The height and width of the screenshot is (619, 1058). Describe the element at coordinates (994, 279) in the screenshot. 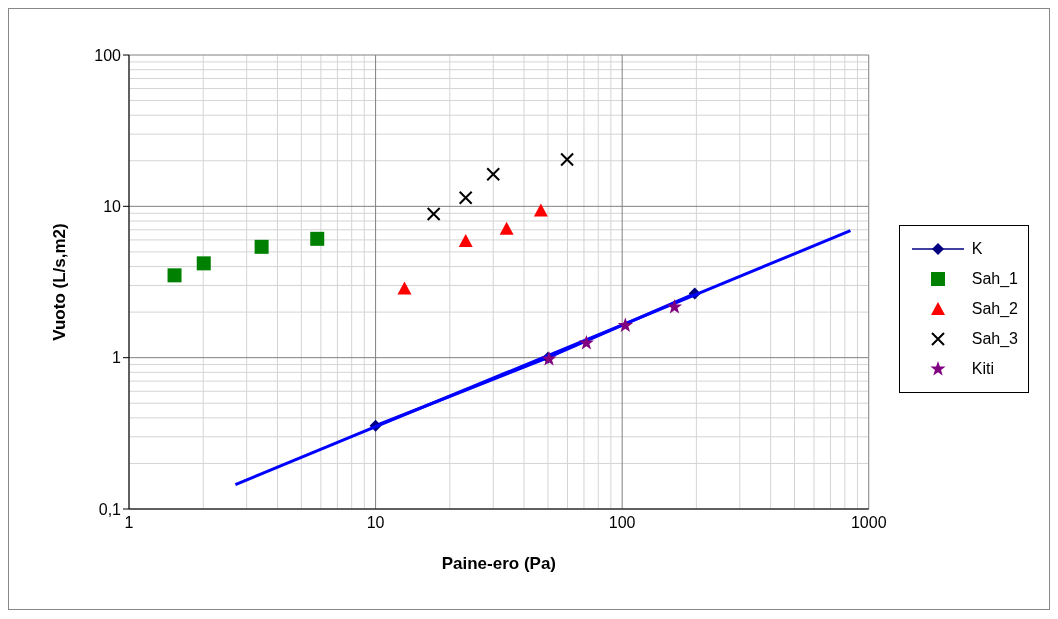

I see `legend-label: Sah_1` at that location.